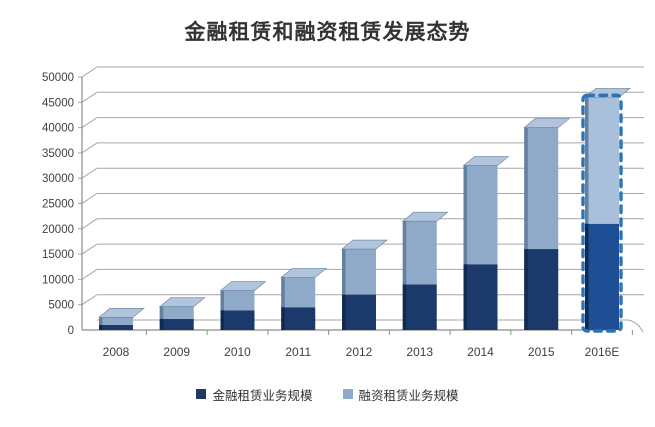 This screenshot has width=655, height=427. Describe the element at coordinates (201, 394) in the screenshot. I see `financial-leasing-swatch-icon` at that location.